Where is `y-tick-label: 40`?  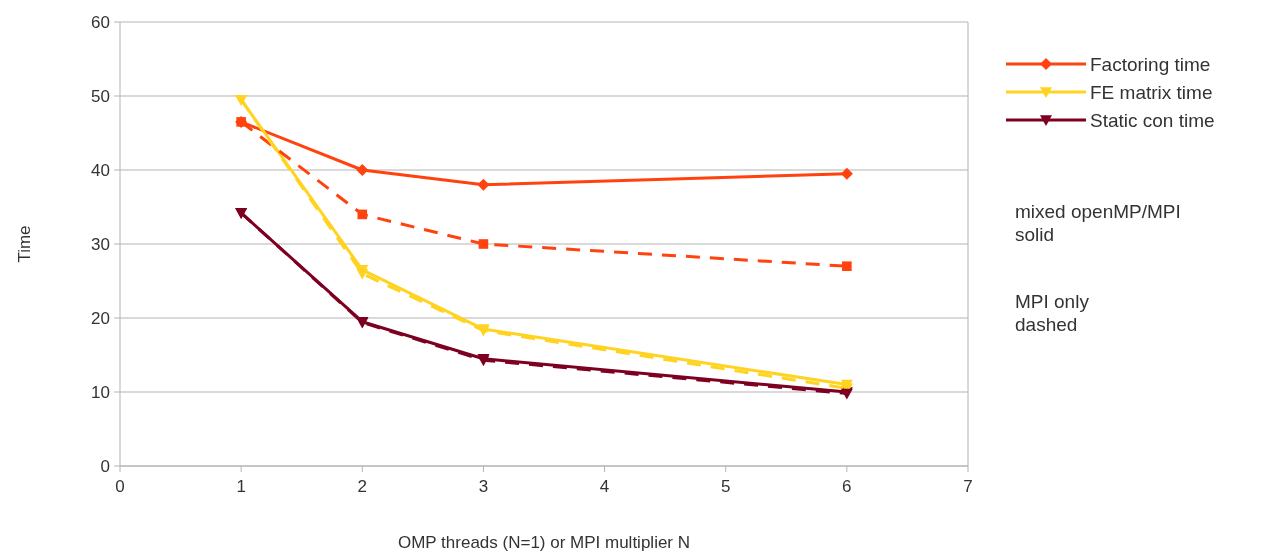
y-tick-label: 40 is located at coordinates (100, 170).